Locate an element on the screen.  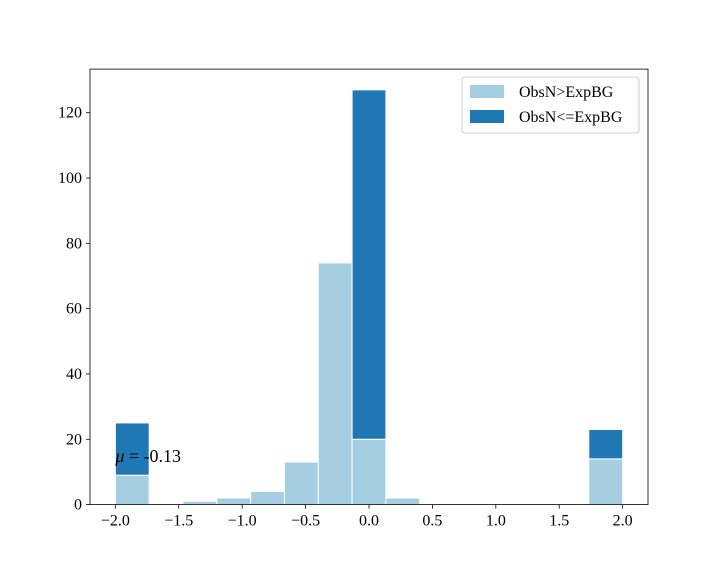
legend-swatch-obsn-le-expbg is located at coordinates (487, 116).